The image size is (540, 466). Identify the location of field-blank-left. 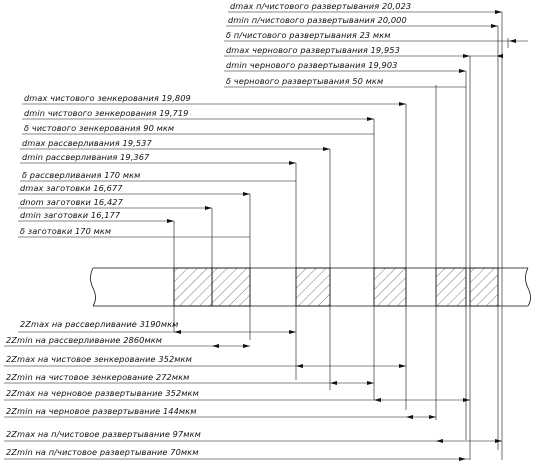
(193, 287).